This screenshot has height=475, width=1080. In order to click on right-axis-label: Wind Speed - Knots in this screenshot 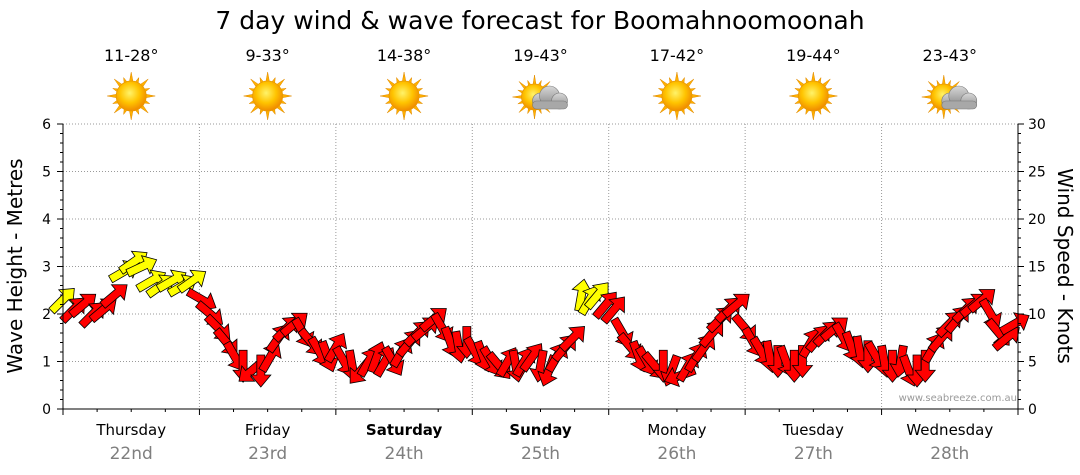, I will do `click(1065, 266)`.